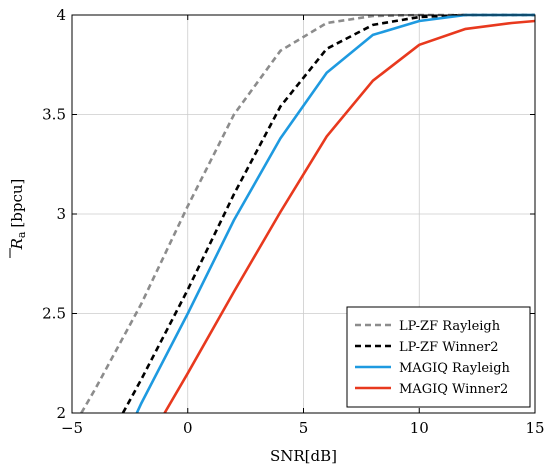  Describe the element at coordinates (455, 368) in the screenshot. I see `legend-label-3: MAGIQ Rayleigh` at that location.